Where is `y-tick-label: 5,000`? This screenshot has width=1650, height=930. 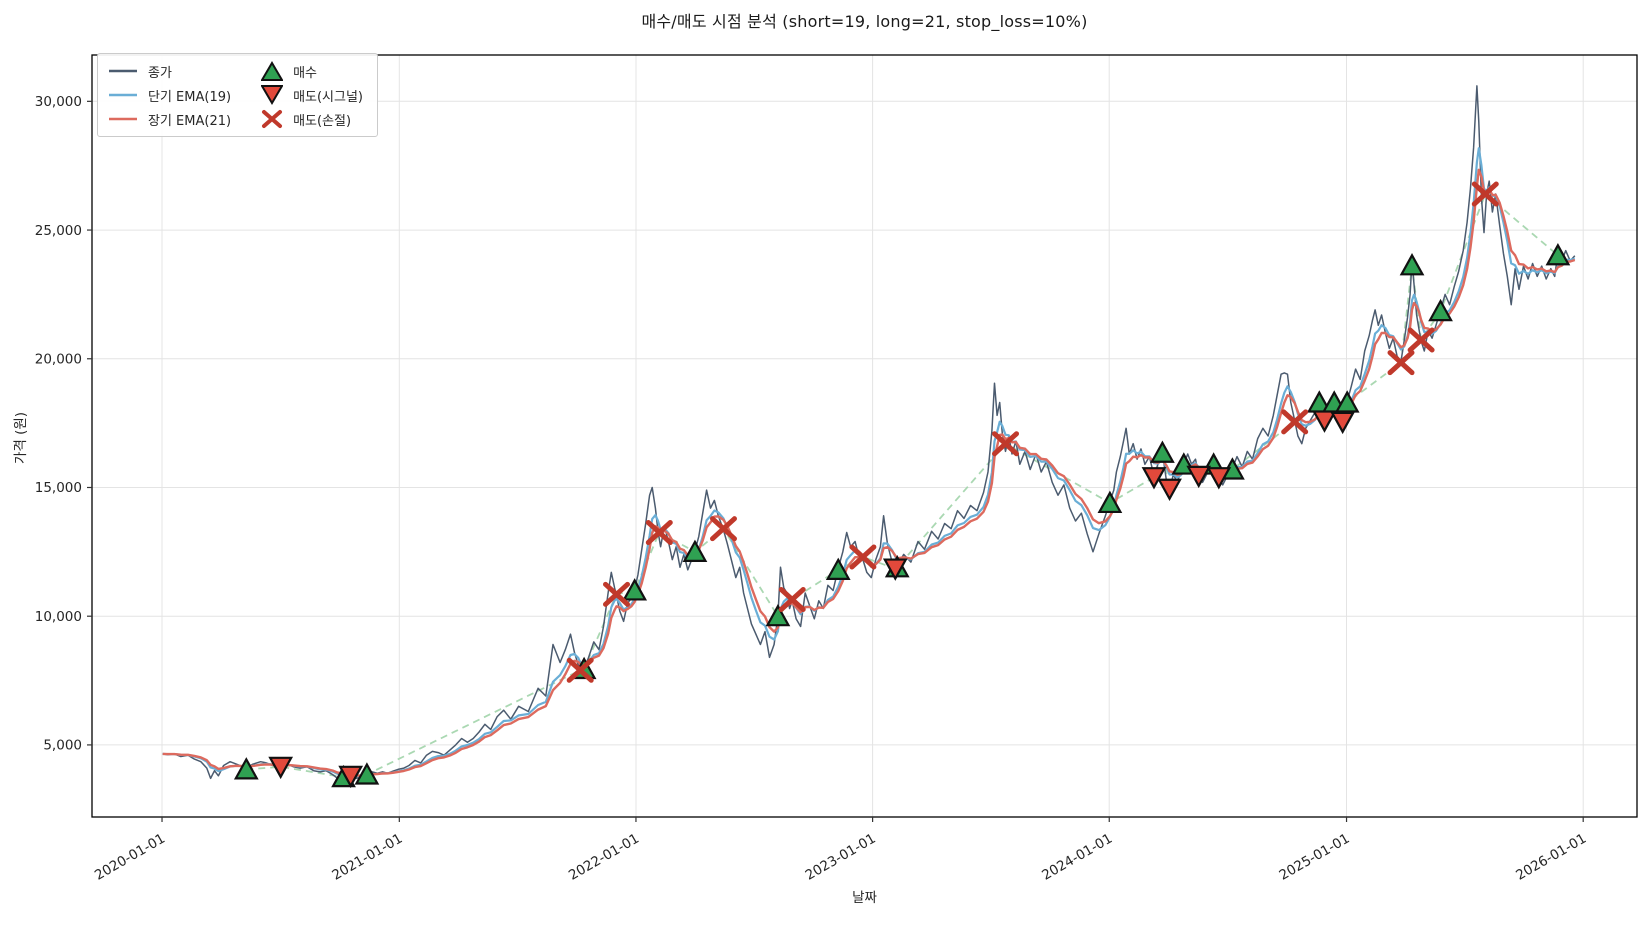
y-tick-label: 5,000 is located at coordinates (62, 746).